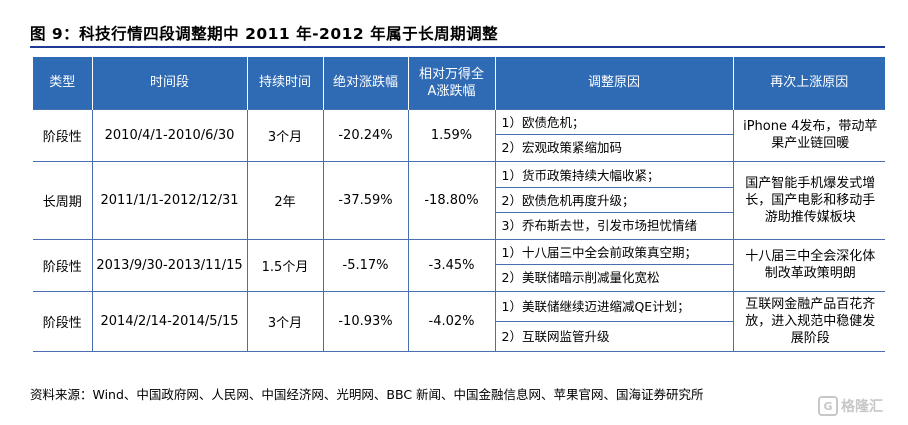 Image resolution: width=908 pixels, height=425 pixels. I want to click on cell-reasons: 1）十八届三中全会前政策真空期； 2）美联储暗示削减量化宽松, so click(614, 264).